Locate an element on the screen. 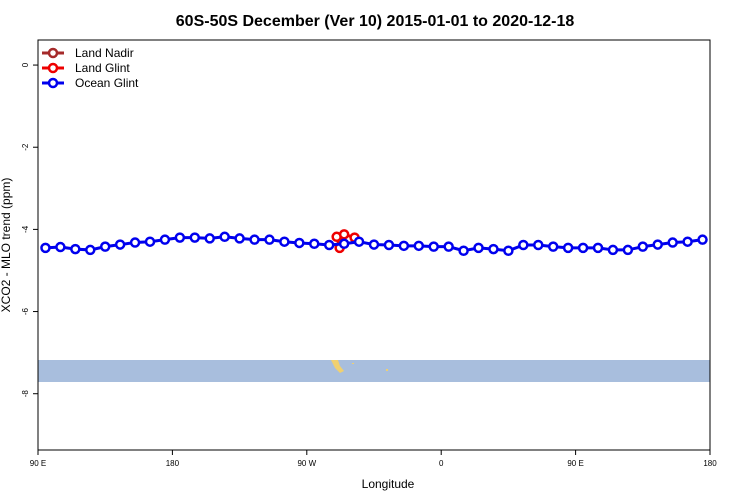  legend-label: Ocean Glint is located at coordinates (107, 83).